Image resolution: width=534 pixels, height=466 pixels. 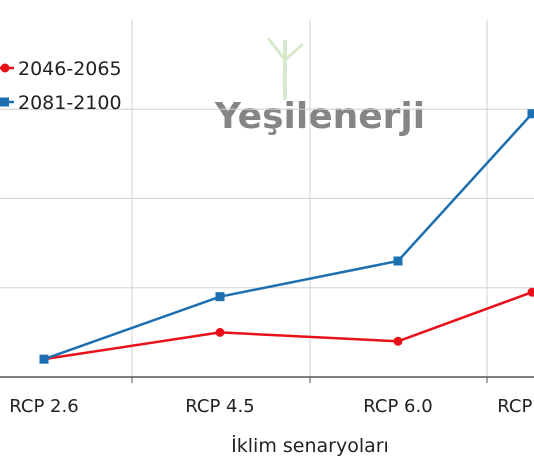 What do you see at coordinates (70, 69) in the screenshot?
I see `legend-label: 2046-2065` at bounding box center [70, 69].